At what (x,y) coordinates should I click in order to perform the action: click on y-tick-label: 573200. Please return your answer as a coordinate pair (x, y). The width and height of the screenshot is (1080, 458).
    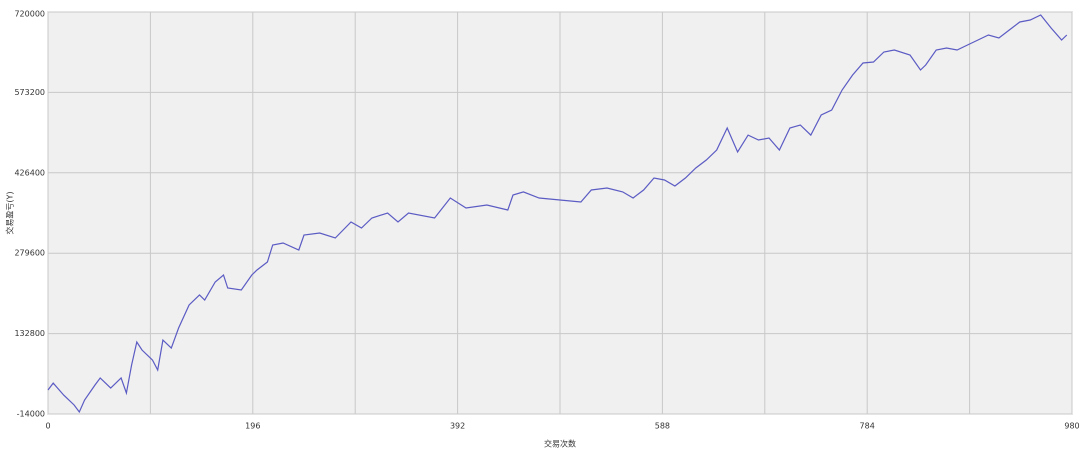
    Looking at the image, I should click on (29, 92).